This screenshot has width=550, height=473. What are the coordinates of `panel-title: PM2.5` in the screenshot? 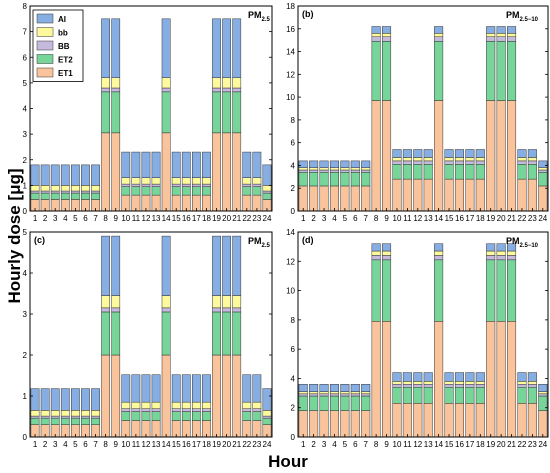 It's located at (259, 242).